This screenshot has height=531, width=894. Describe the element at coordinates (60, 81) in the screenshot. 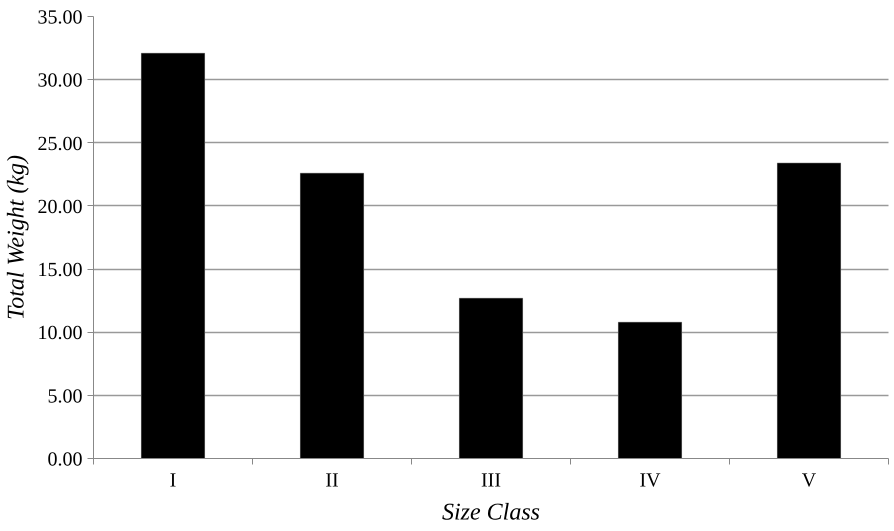

I see `y-tick-label: 30.00` at that location.